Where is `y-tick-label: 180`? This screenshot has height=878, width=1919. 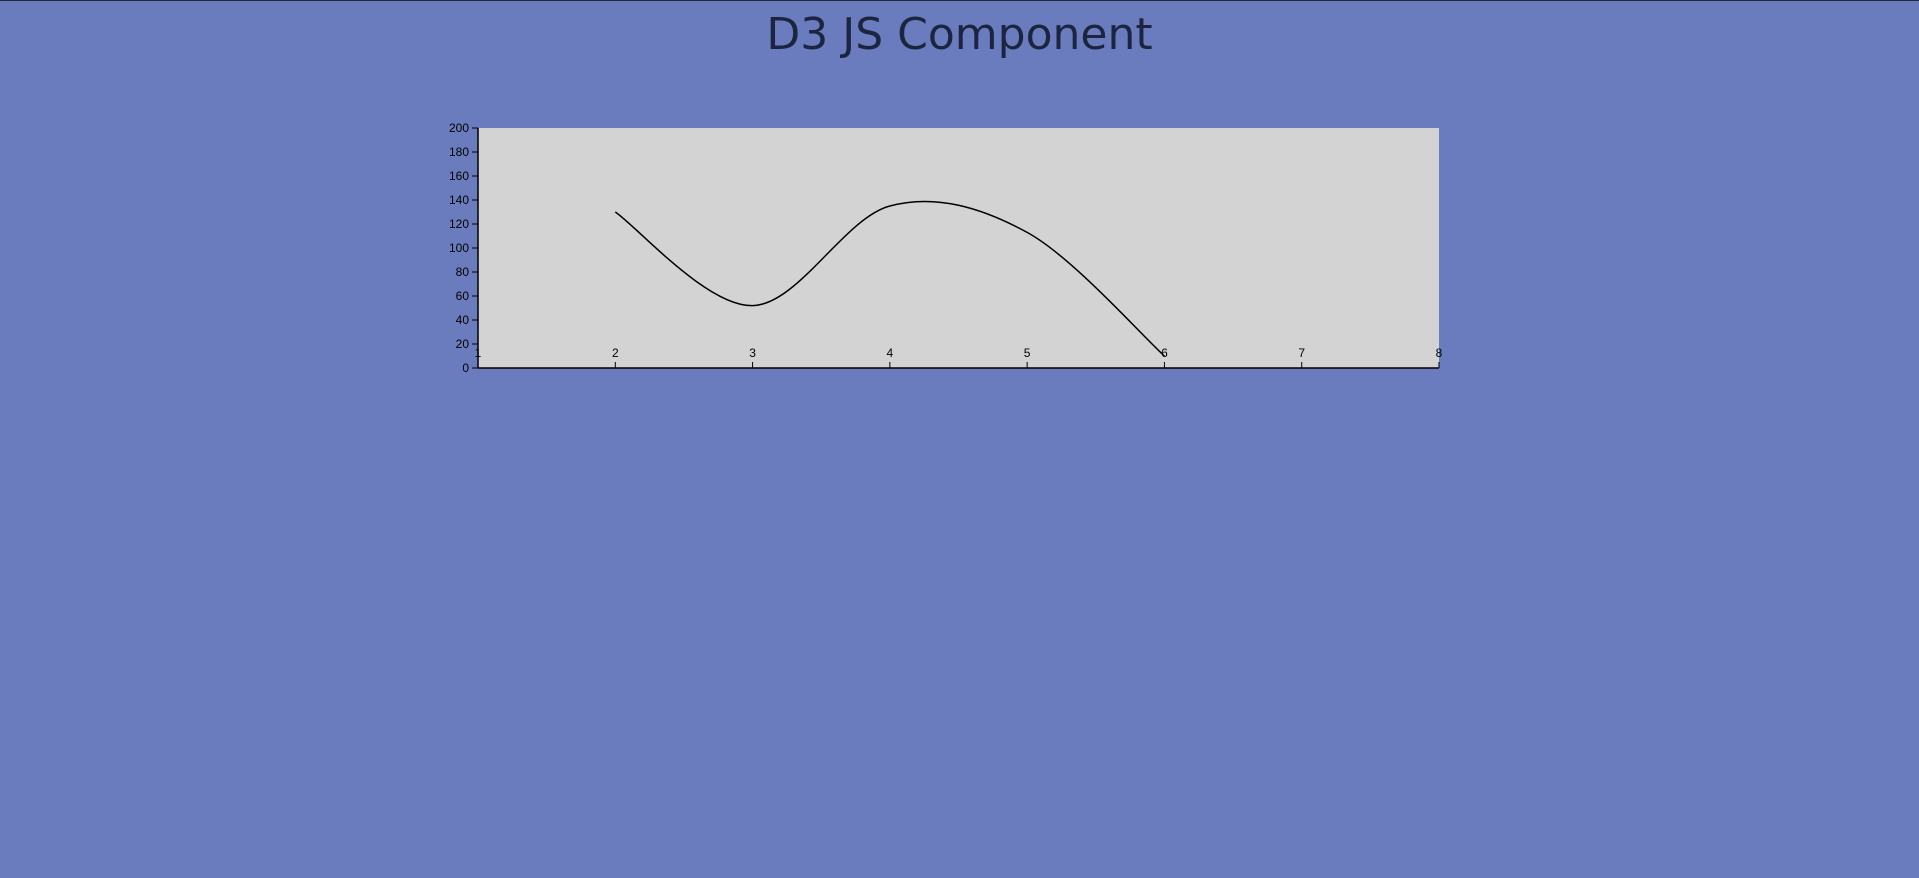 y-tick-label: 180 is located at coordinates (459, 152).